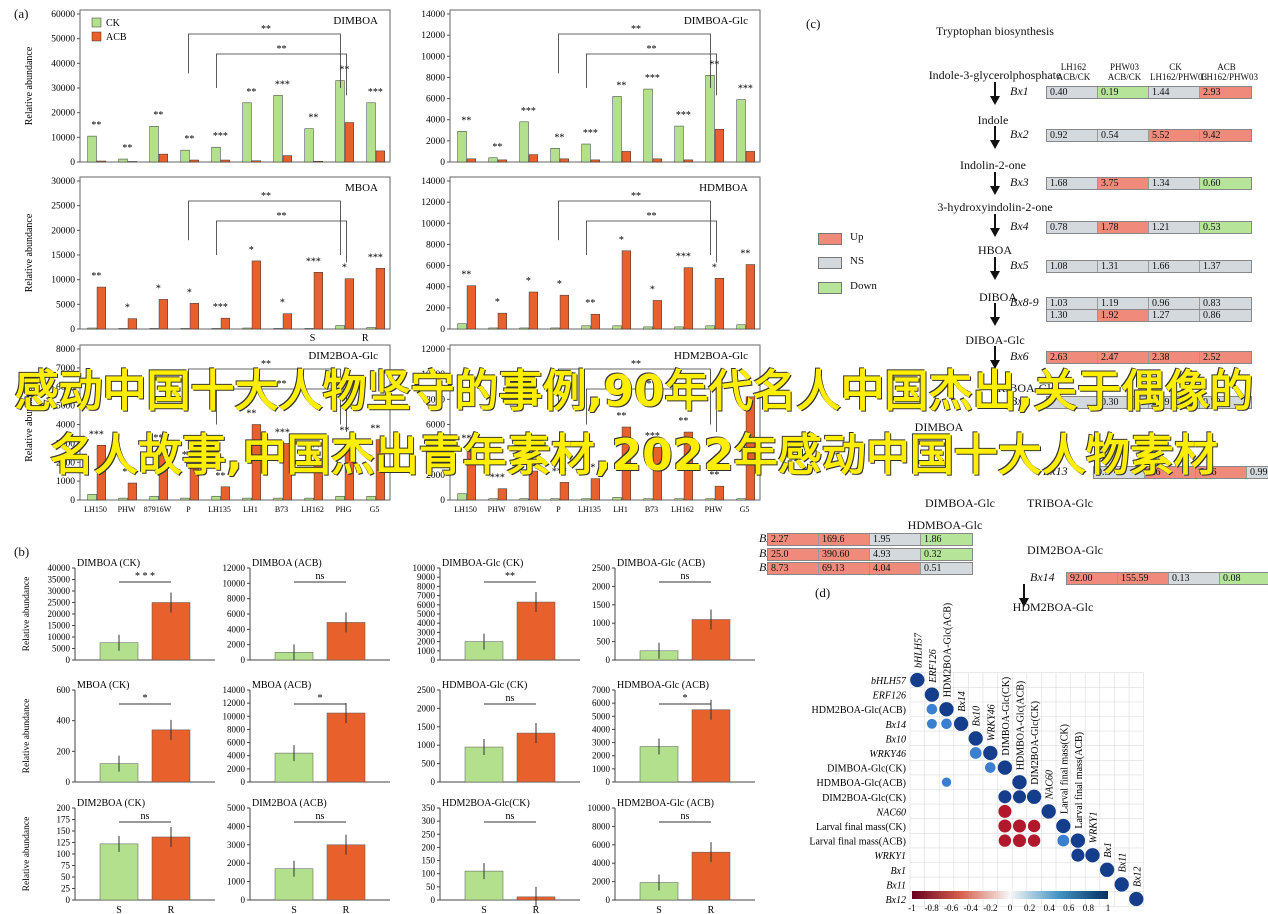  Describe the element at coordinates (63, 40) in the screenshot. I see `y-tick-label: 50000` at that location.